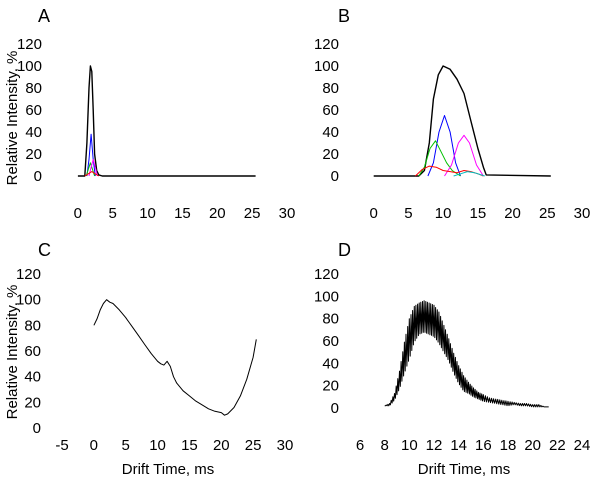  Describe the element at coordinates (557, 445) in the screenshot. I see `x-tick-label: 22` at that location.